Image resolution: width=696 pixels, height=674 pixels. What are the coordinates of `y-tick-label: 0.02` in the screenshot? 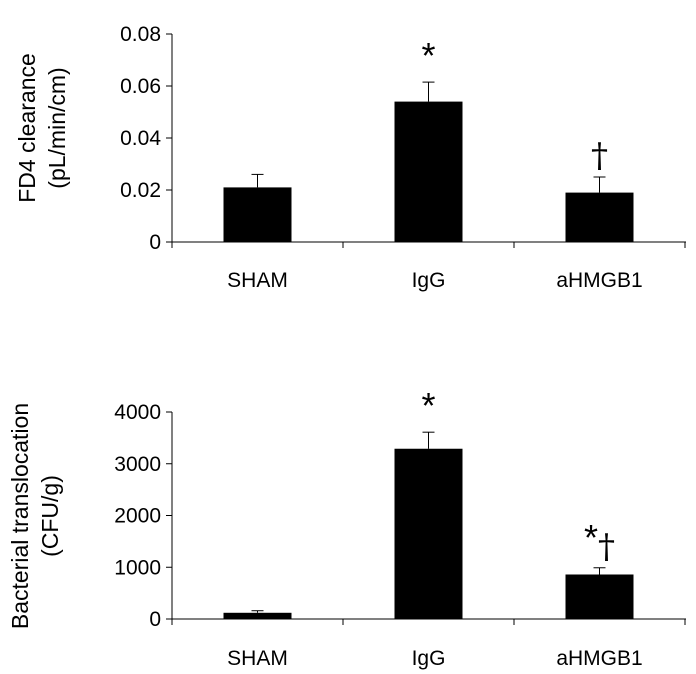 It's located at (140, 190).